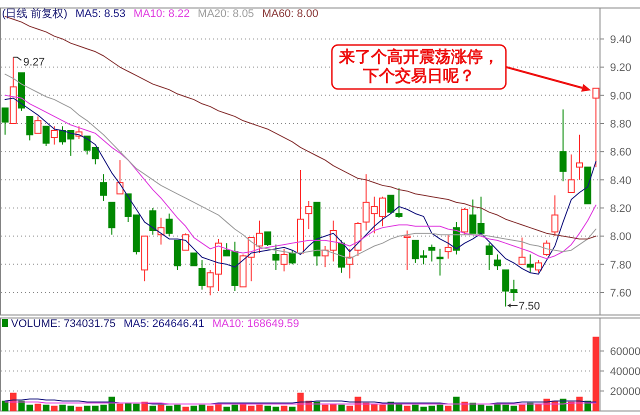 The height and width of the screenshot is (415, 640). I want to click on y-tick-label: 40000, so click(625, 372).